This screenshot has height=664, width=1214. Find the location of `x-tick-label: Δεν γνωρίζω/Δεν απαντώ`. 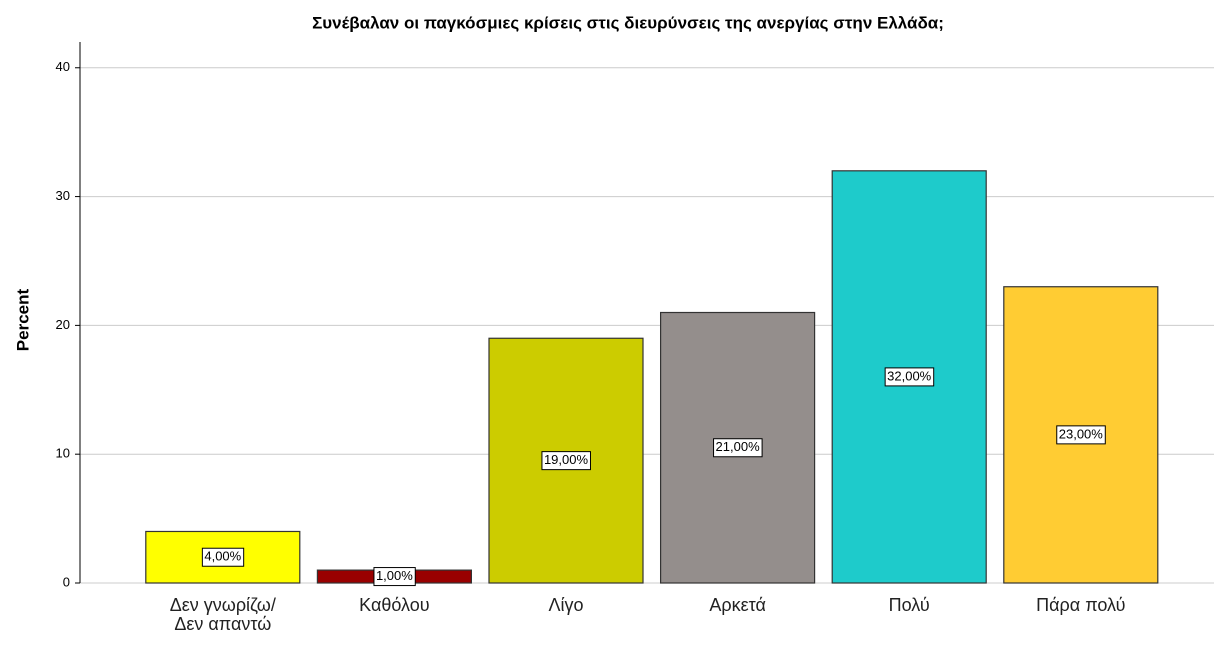

x-tick-label: Δεν γνωρίζω/Δεν απαντώ is located at coordinates (222, 614).